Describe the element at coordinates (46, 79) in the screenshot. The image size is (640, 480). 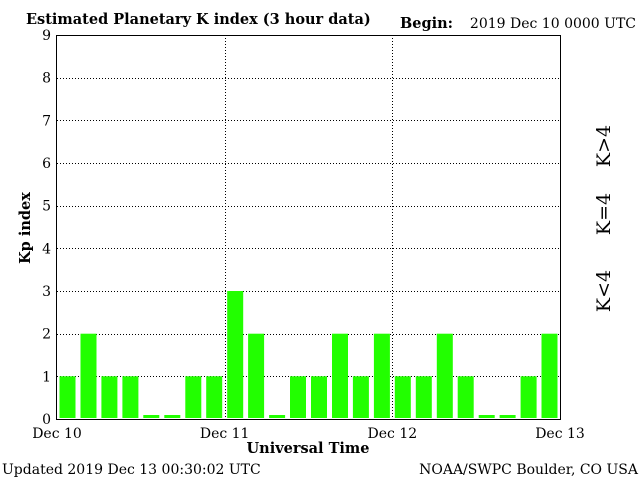
I see `y-tick-label: 8` at that location.